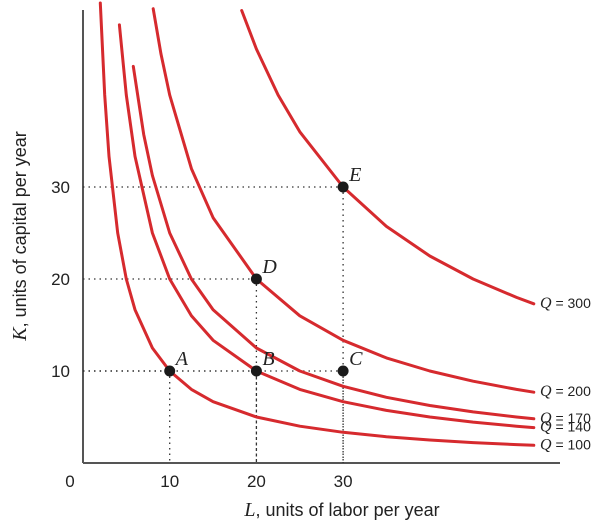 This screenshot has width=614, height=528. I want to click on labeled-points: A B C D E, so click(263, 270).